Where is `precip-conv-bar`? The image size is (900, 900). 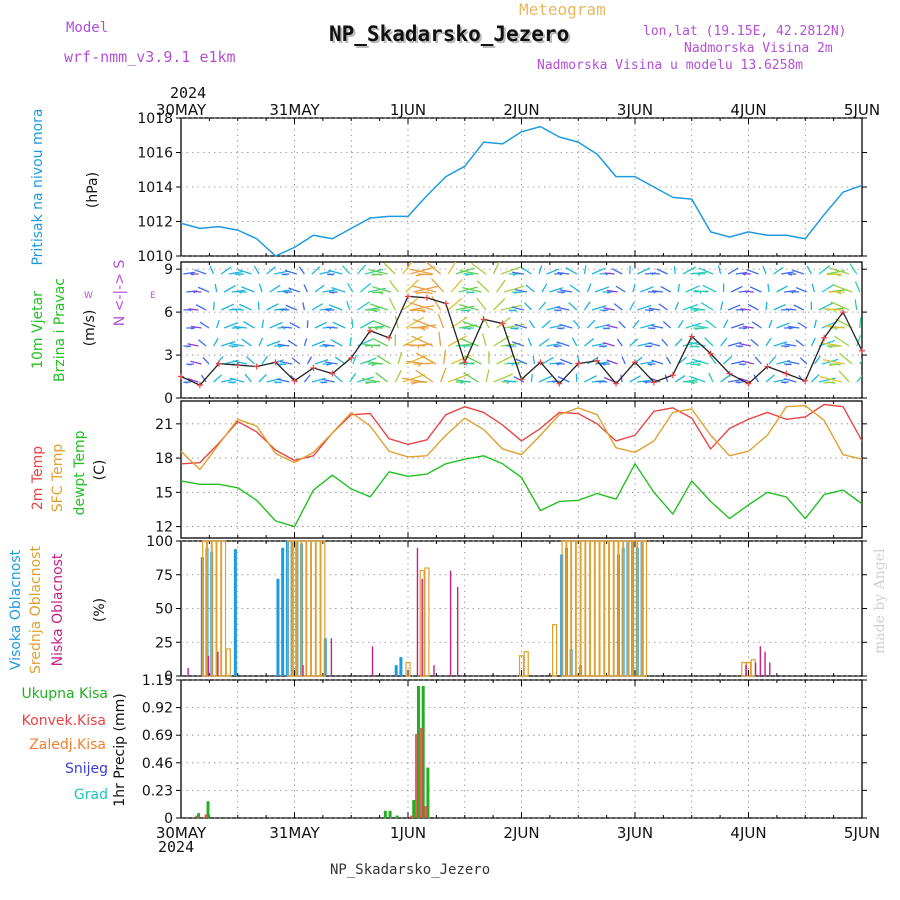 precip-conv-bar is located at coordinates (421, 773).